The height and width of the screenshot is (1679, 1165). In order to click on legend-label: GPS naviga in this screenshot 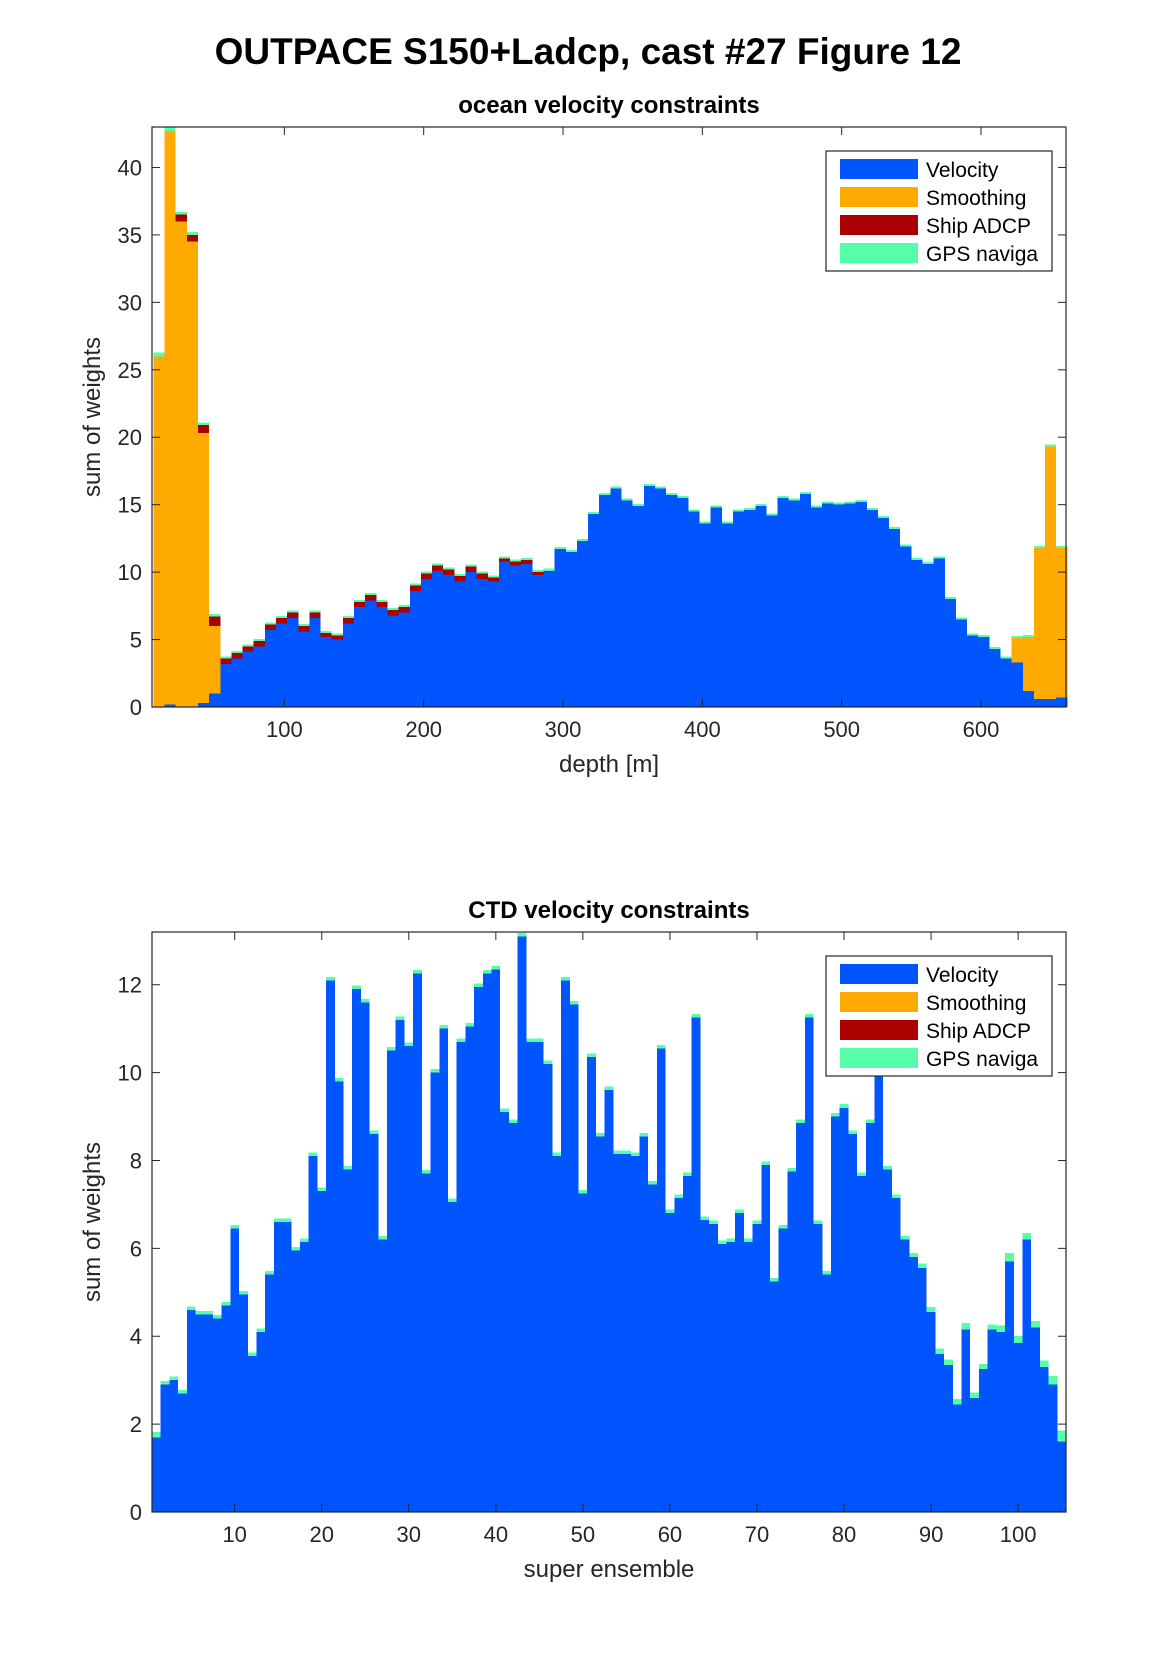, I will do `click(982, 1059)`.